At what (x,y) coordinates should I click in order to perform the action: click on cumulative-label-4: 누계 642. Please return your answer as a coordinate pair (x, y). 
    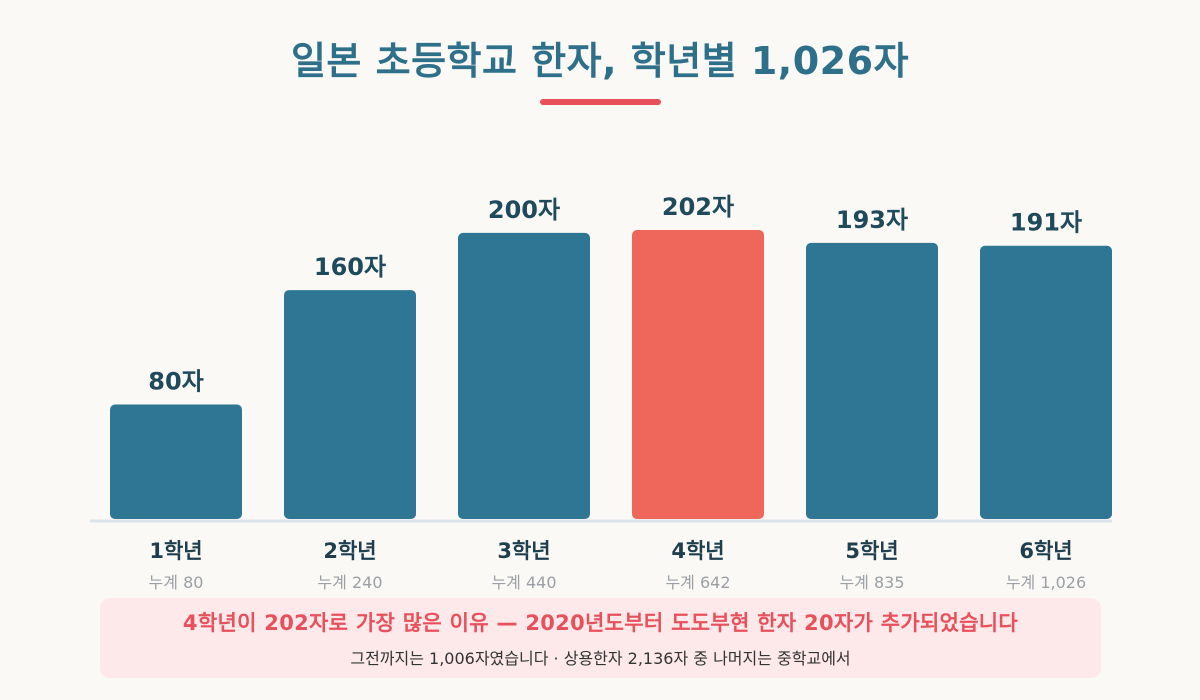
    Looking at the image, I should click on (697, 582).